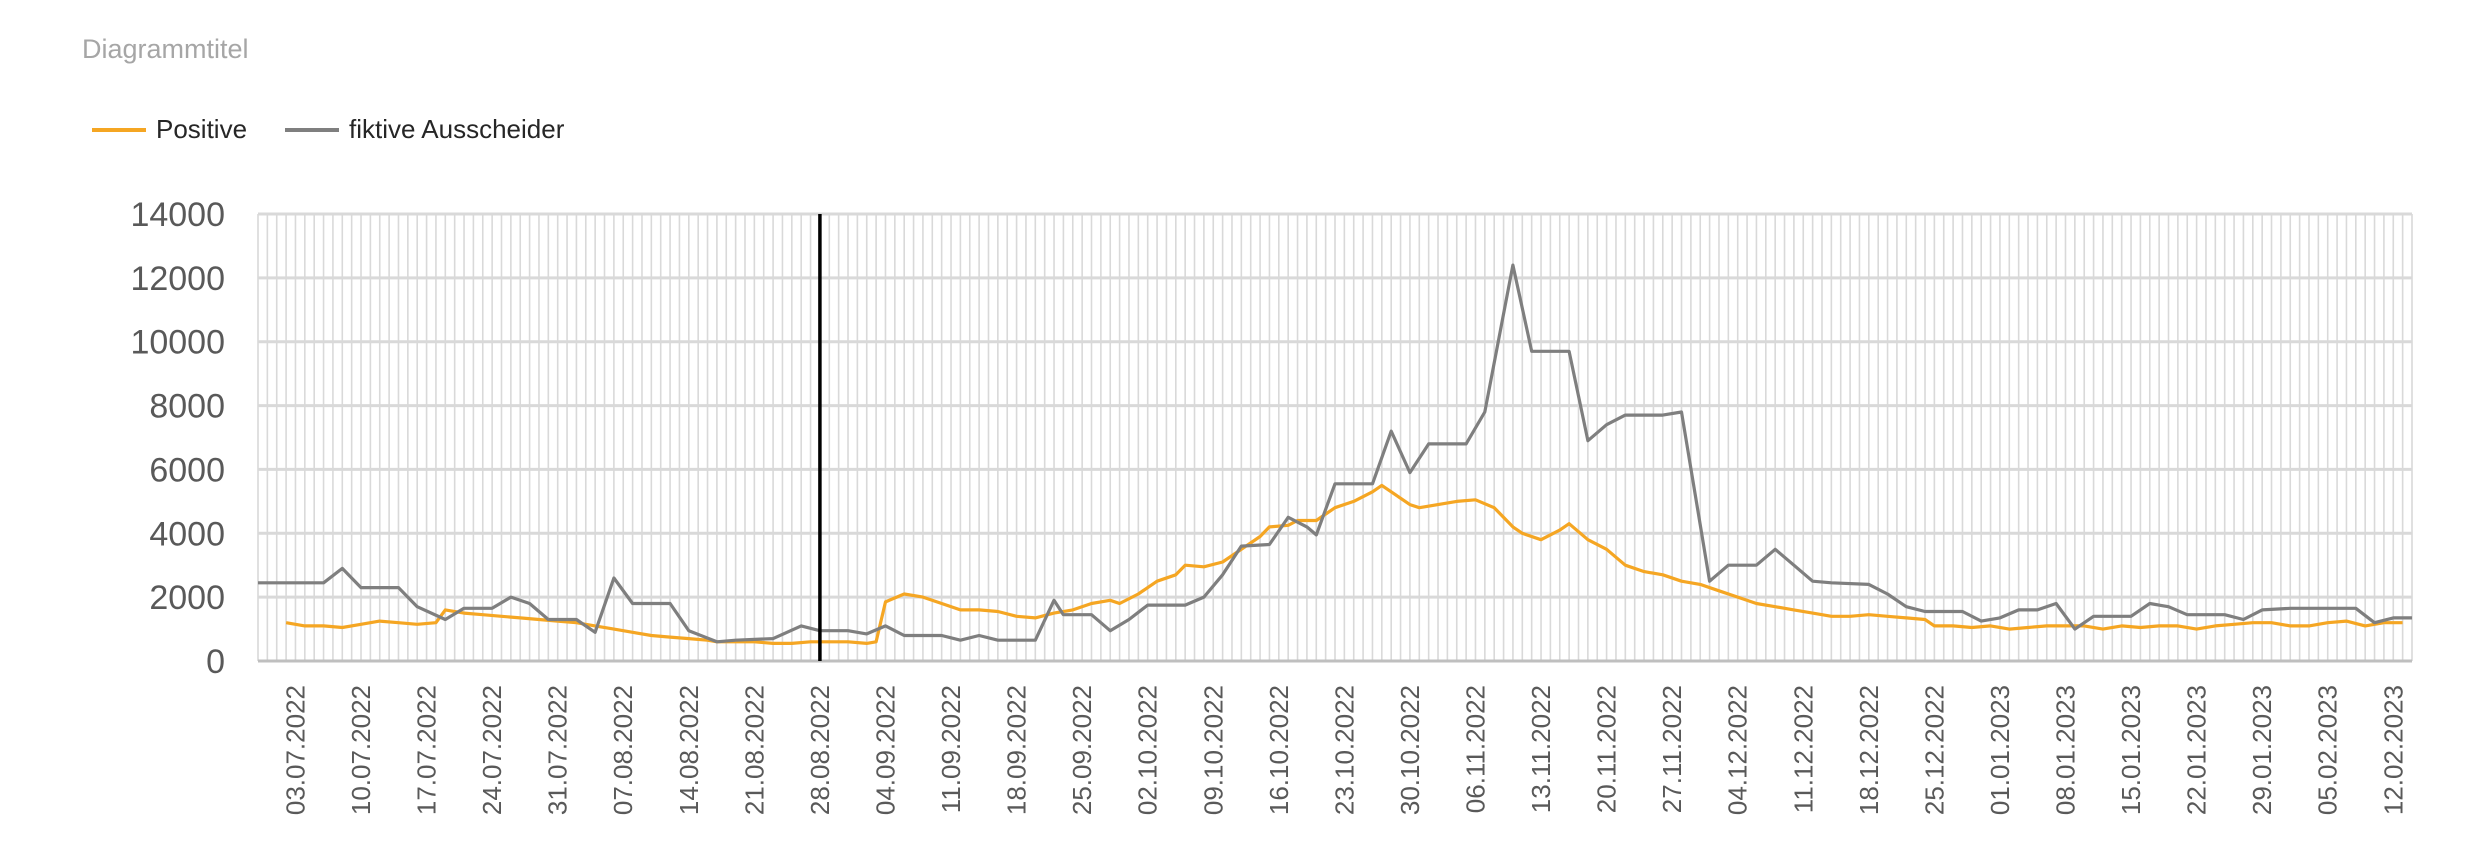 This screenshot has width=2481, height=868. What do you see at coordinates (1803, 749) in the screenshot?
I see `x-tick-label: 11.12.2022` at bounding box center [1803, 749].